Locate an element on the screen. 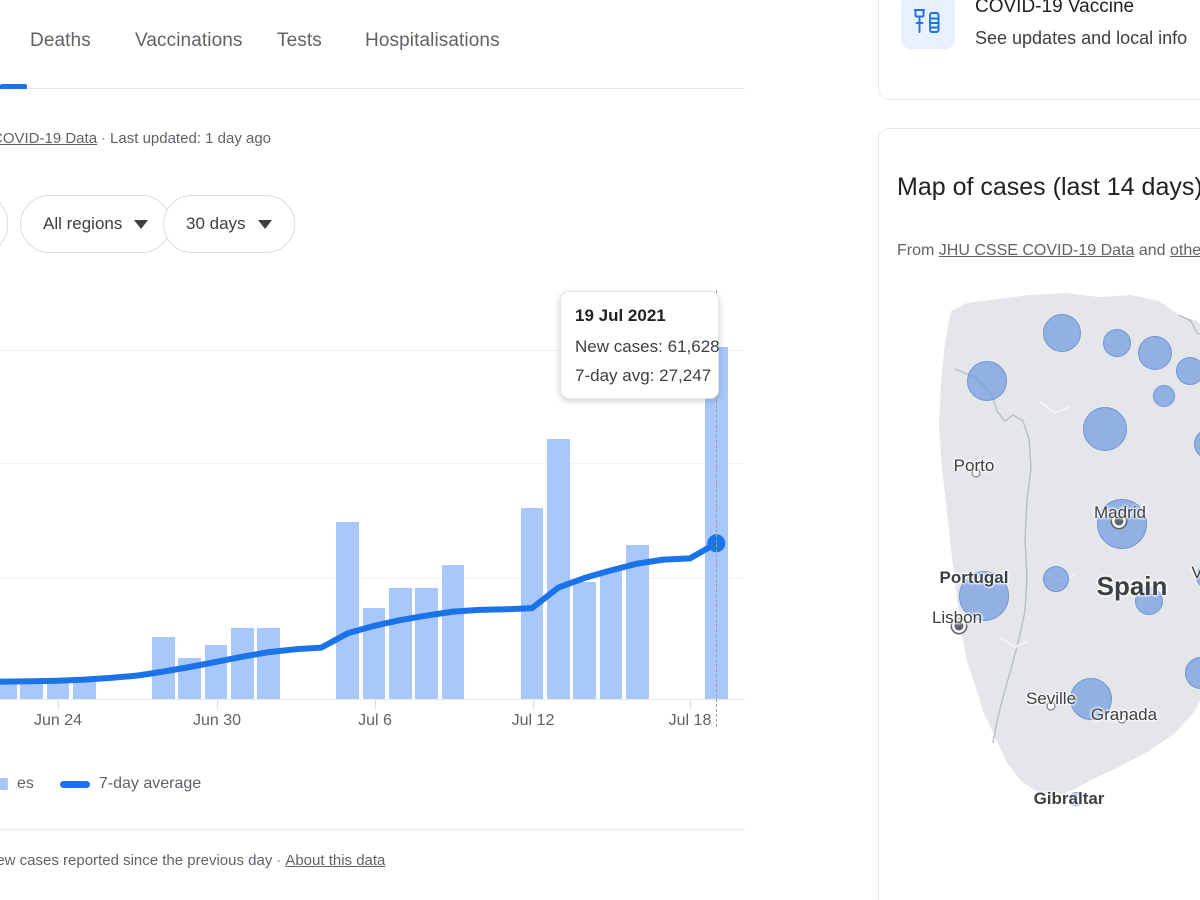 This screenshot has height=900, width=1200. last-updated-text: Last updated: 1 day ago is located at coordinates (191, 138).